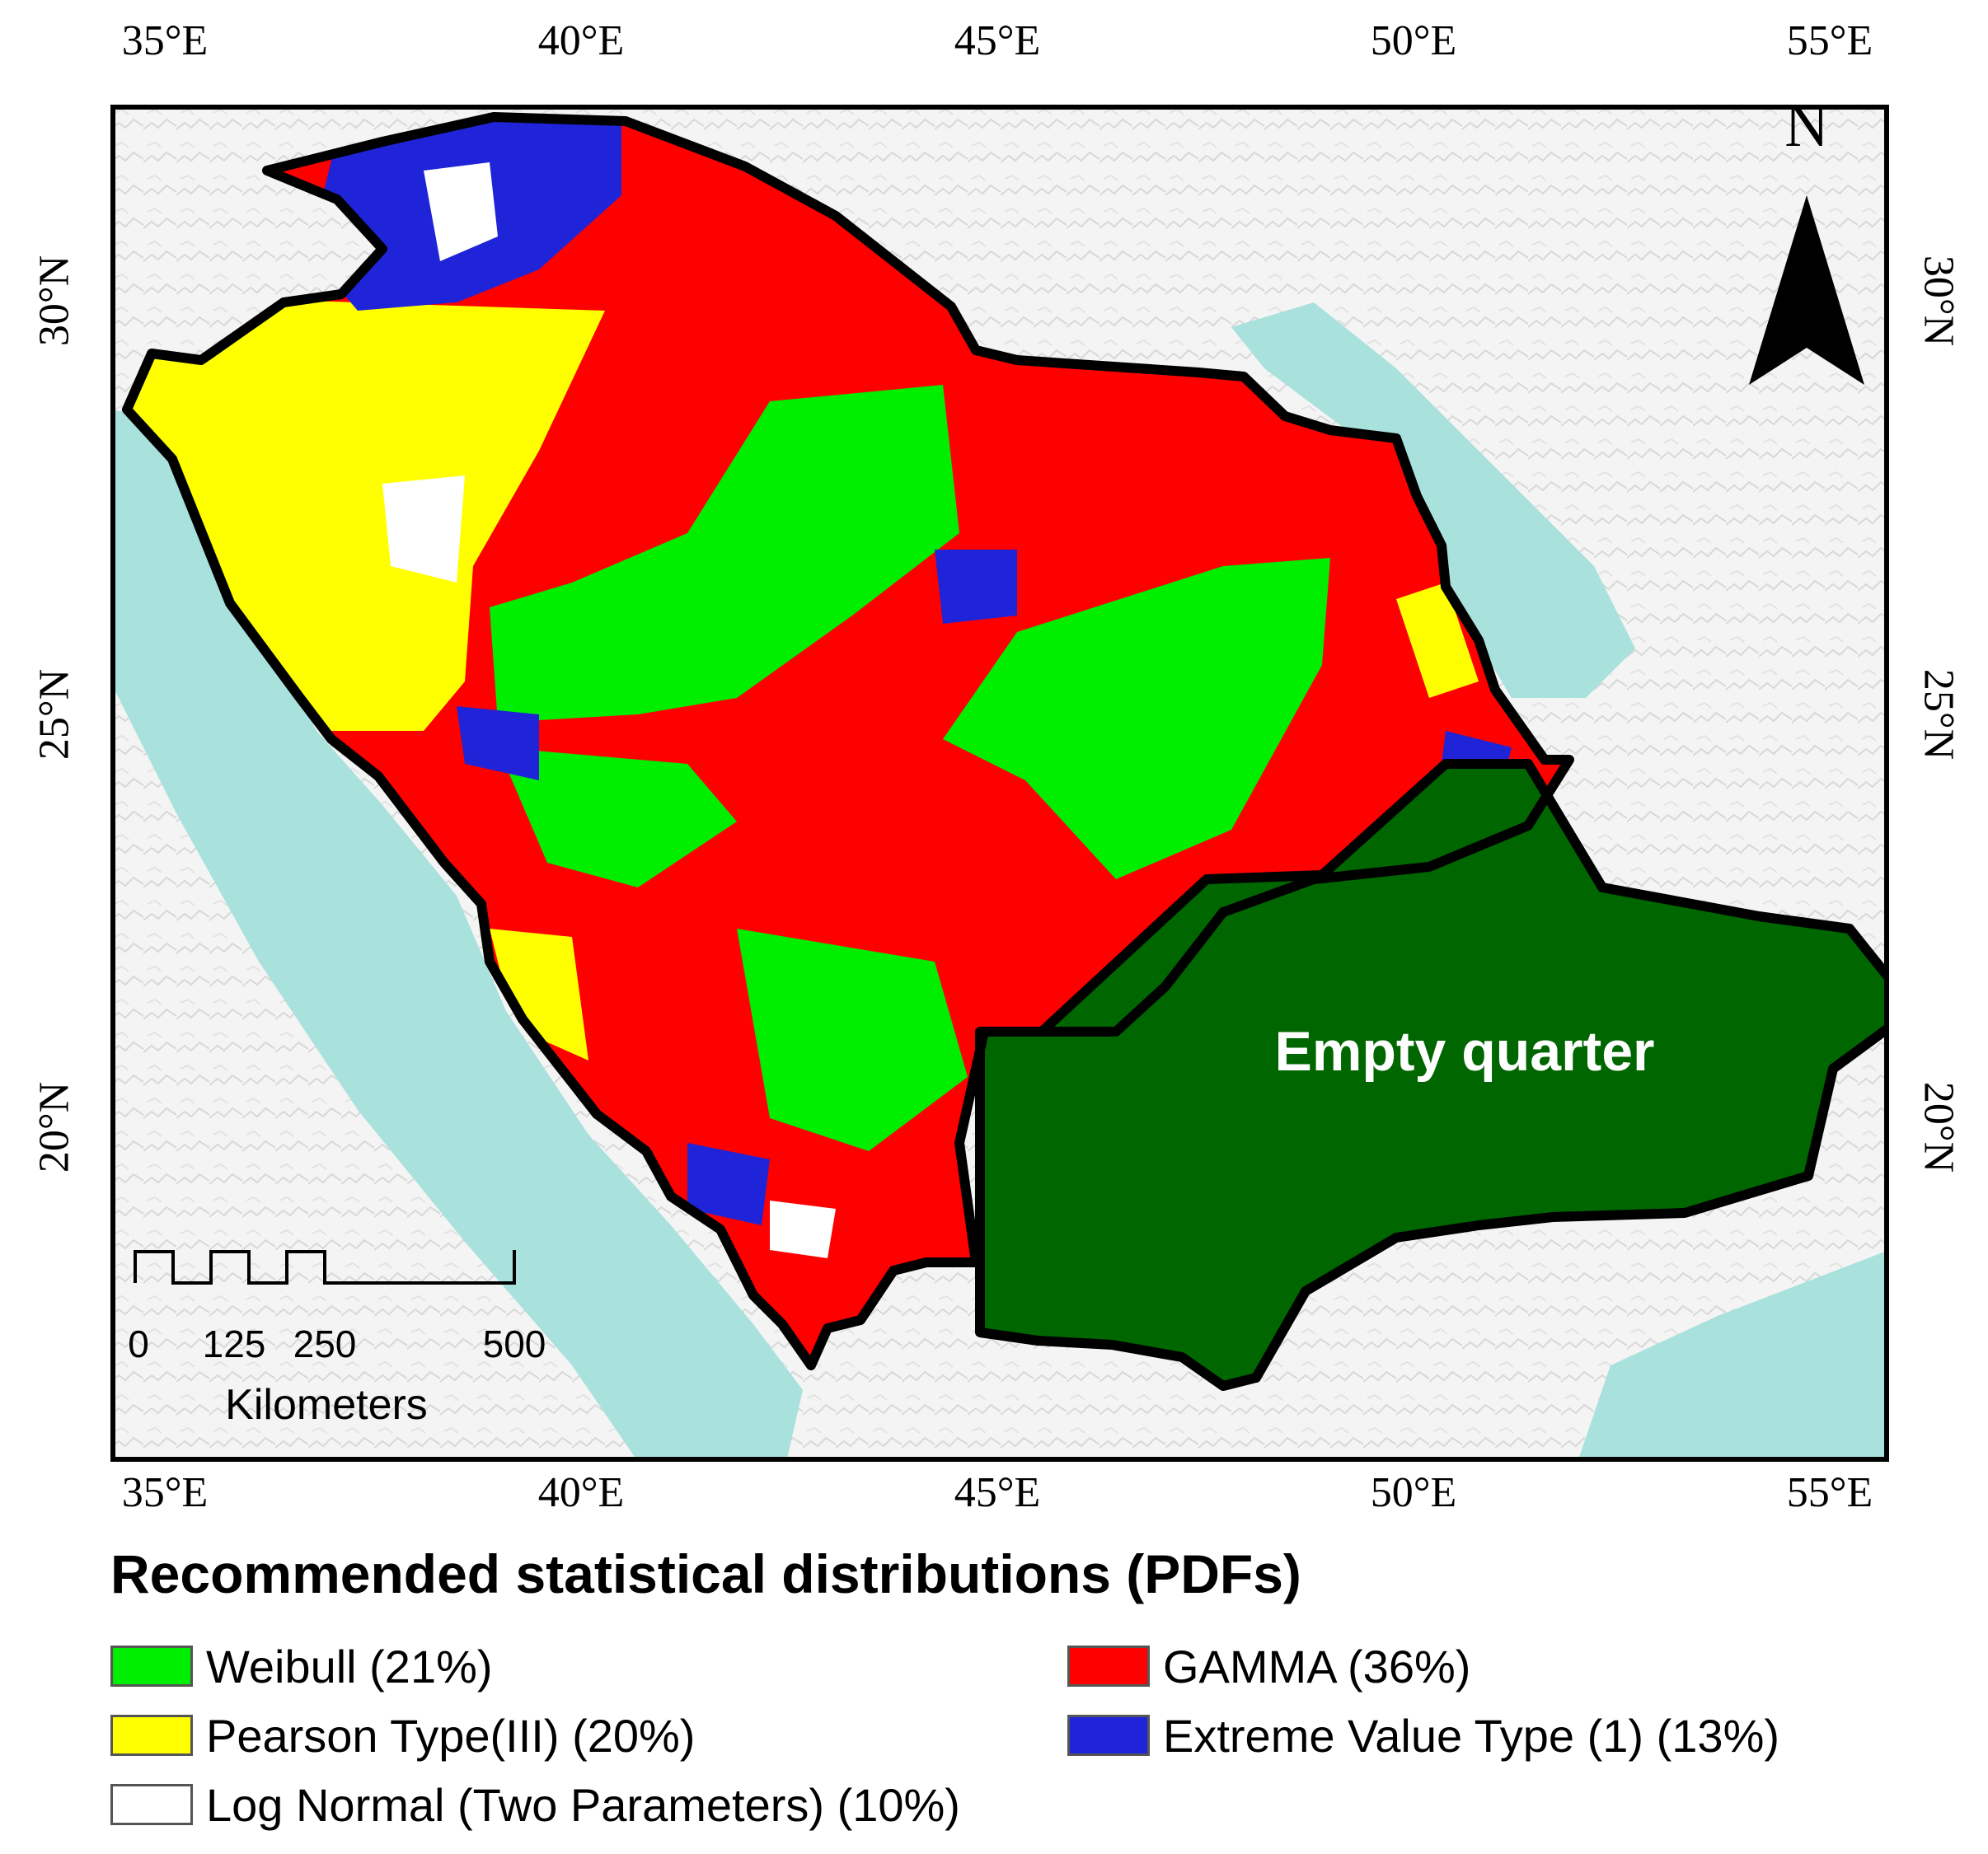 The width and height of the screenshot is (1988, 1854). Describe the element at coordinates (138, 1344) in the screenshot. I see `scale-label-0: 0` at that location.